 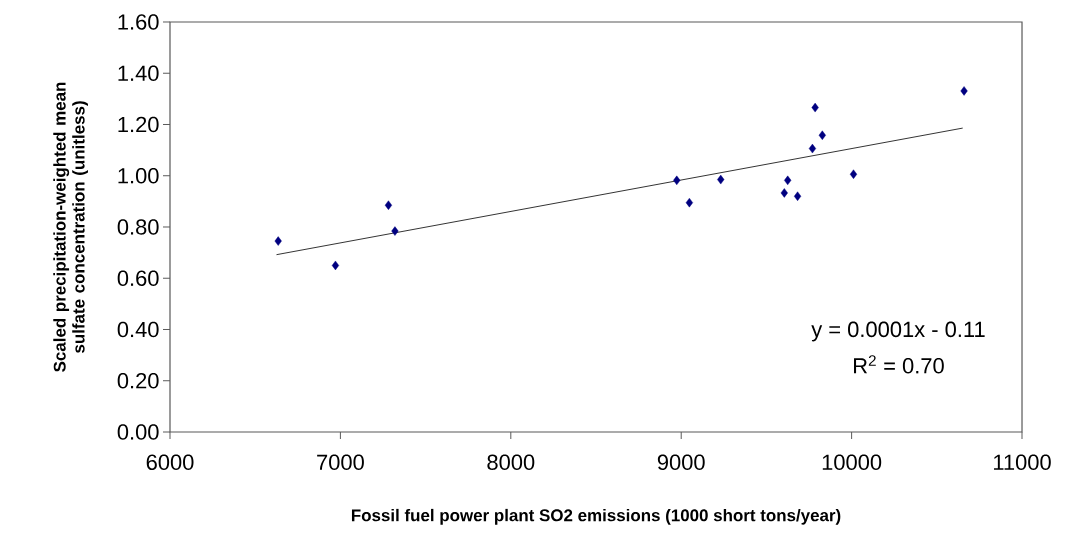 What do you see at coordinates (138, 124) in the screenshot?
I see `y-tick-label: 1.20` at bounding box center [138, 124].